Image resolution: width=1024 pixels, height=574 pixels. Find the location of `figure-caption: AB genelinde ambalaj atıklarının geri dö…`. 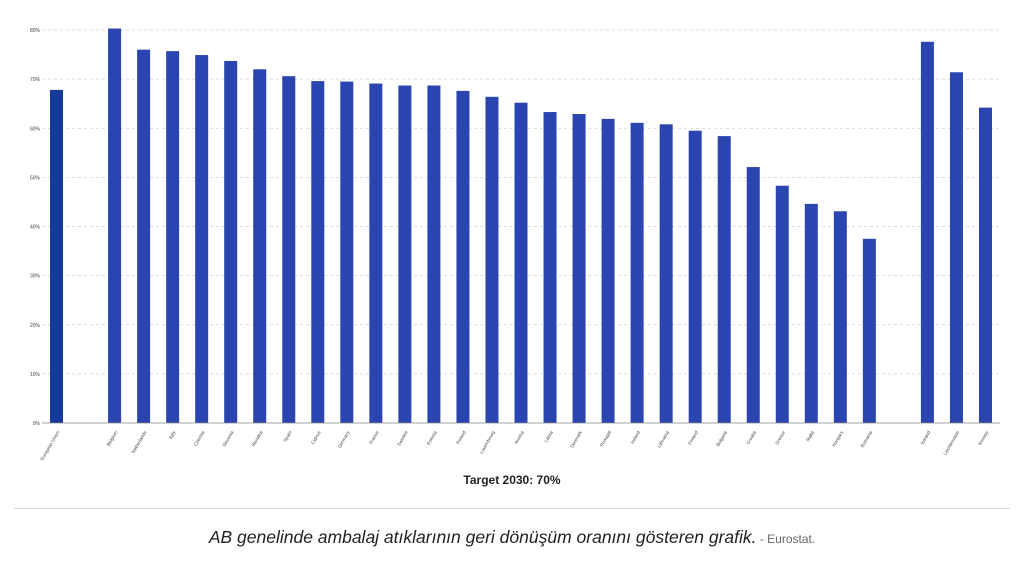

figure-caption: AB genelinde ambalaj atıklarının geri dö… is located at coordinates (512, 537).